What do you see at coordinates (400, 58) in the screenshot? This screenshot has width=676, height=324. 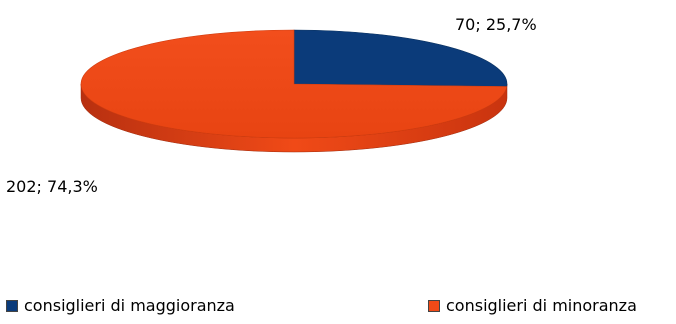 I see `pie-slice` at bounding box center [400, 58].